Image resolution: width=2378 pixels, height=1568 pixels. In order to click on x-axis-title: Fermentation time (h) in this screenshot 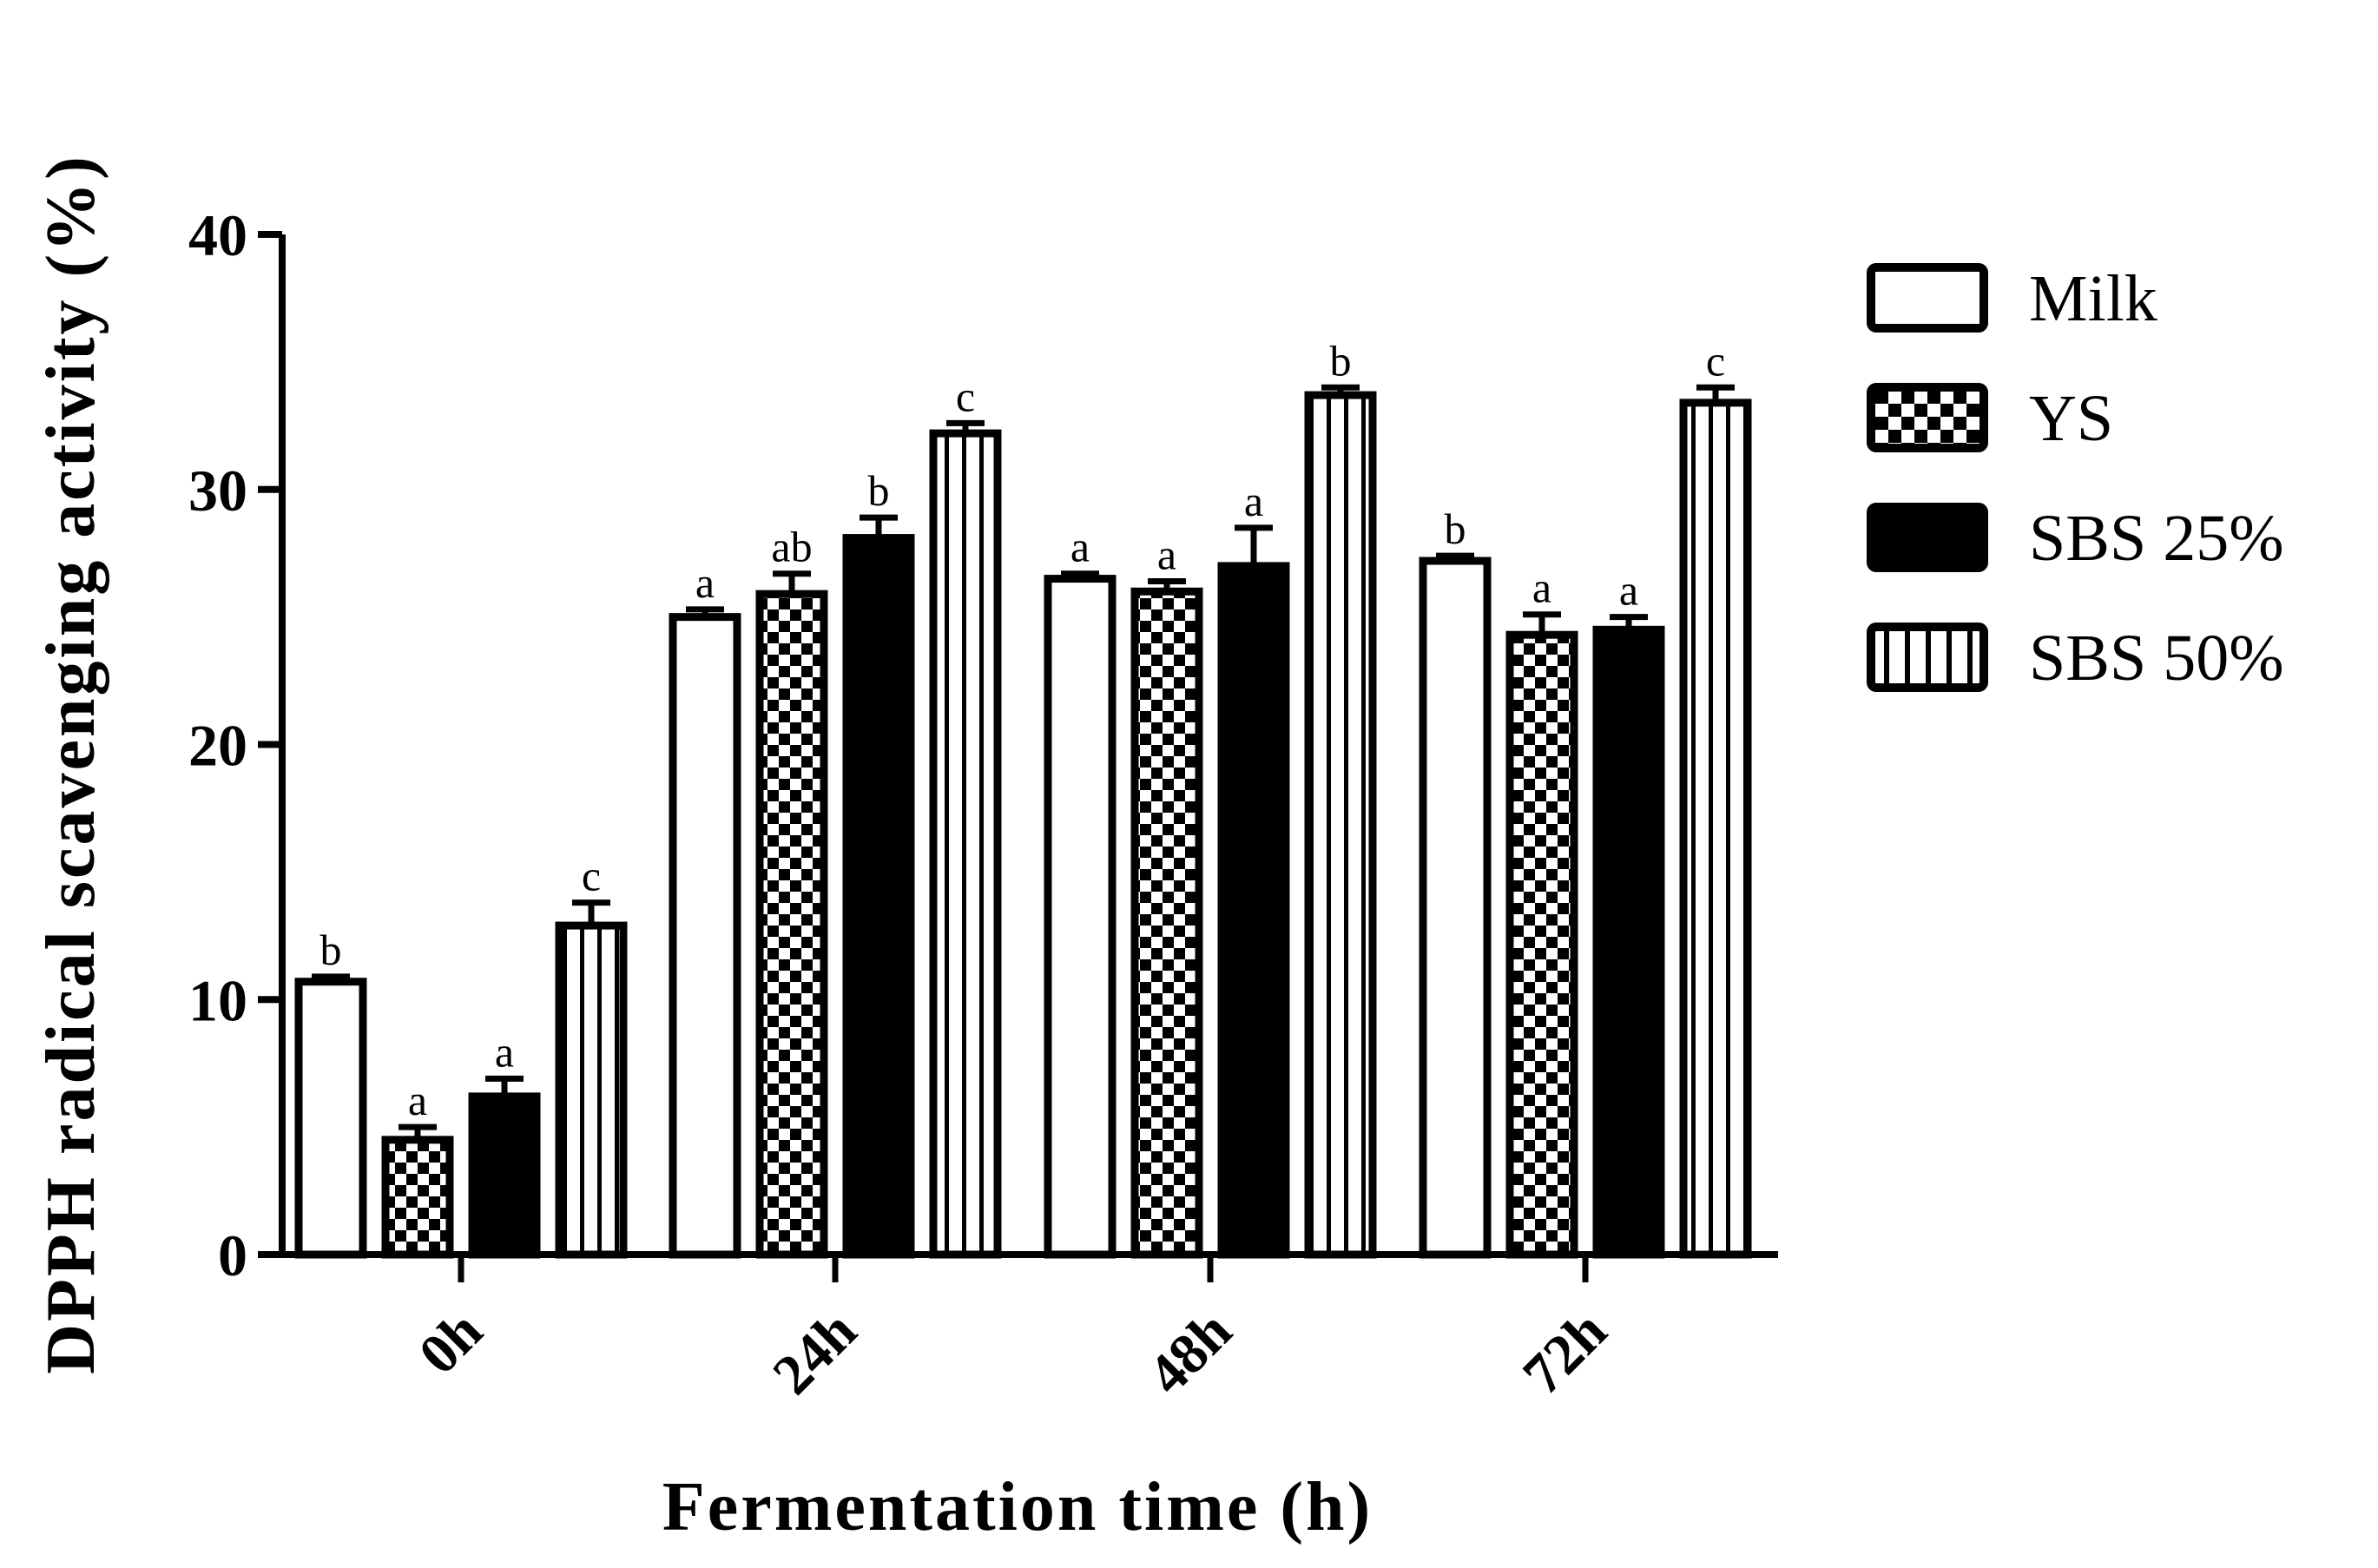, I will do `click(1018, 1507)`.